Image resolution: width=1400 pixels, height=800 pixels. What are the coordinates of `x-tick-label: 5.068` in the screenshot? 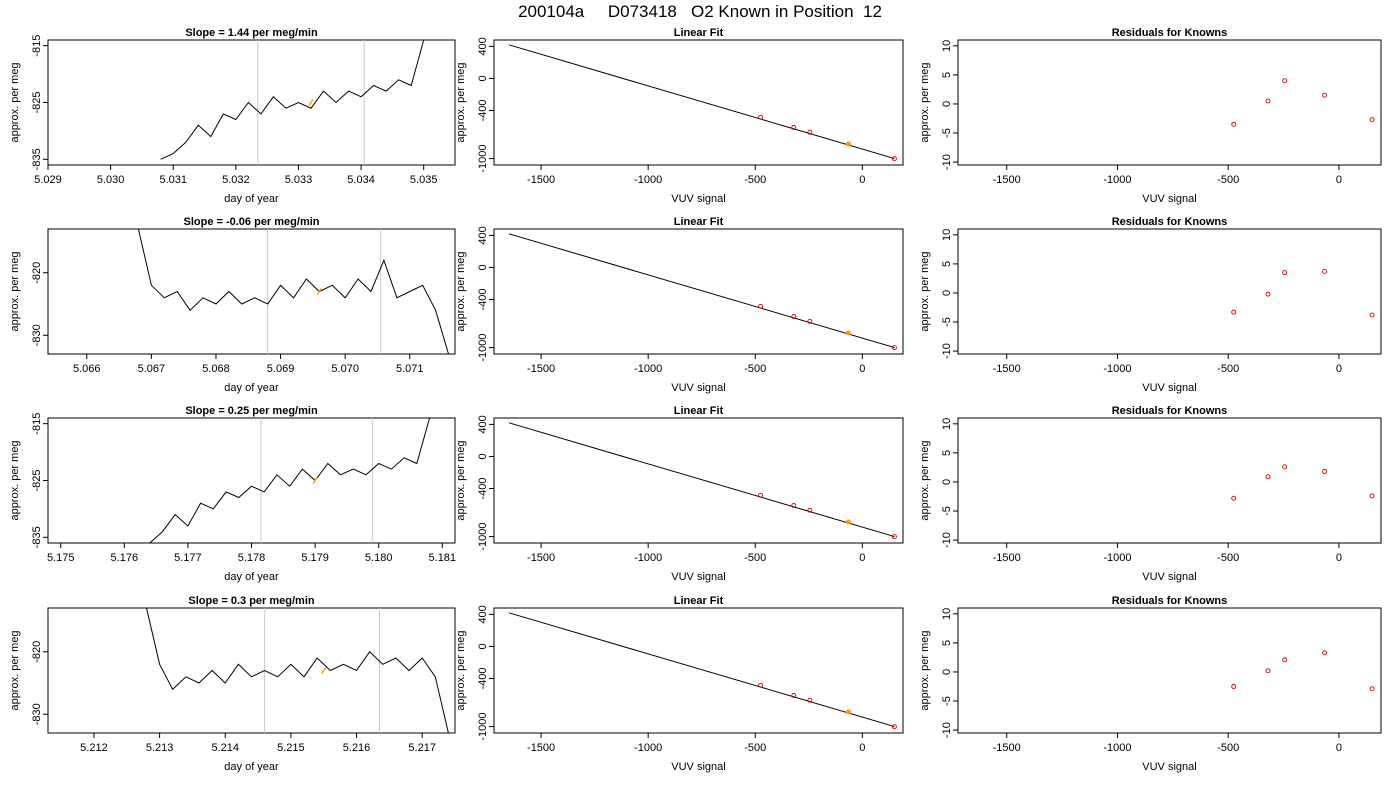 It's located at (216, 369).